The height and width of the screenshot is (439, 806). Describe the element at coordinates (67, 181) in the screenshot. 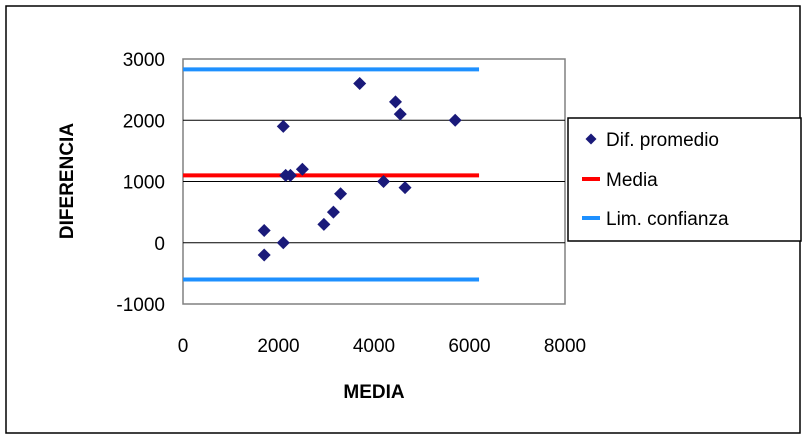

I see `y-axis-title: DIFERENCIA` at that location.